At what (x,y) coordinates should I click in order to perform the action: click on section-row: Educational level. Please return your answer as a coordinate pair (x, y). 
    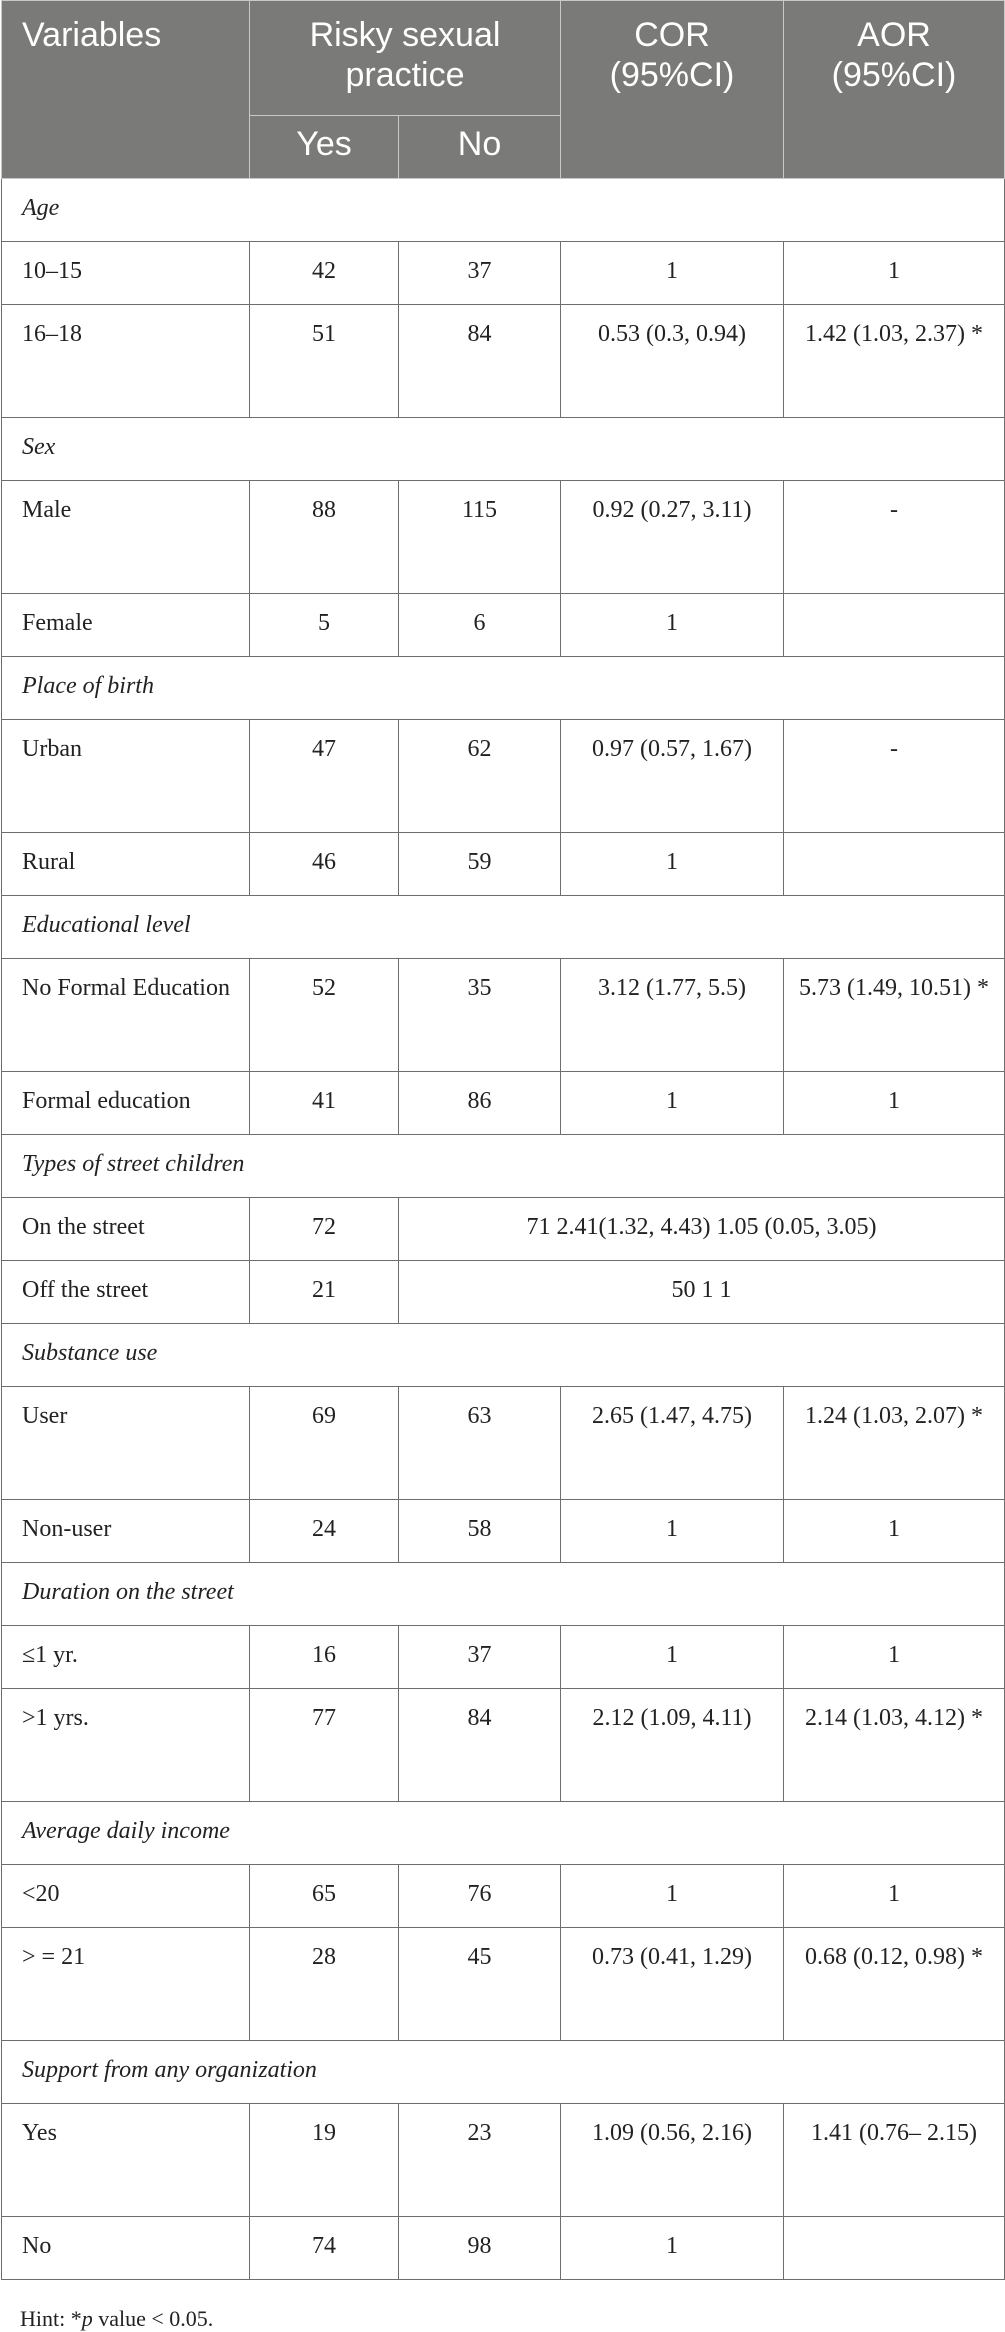
    Looking at the image, I should click on (503, 927).